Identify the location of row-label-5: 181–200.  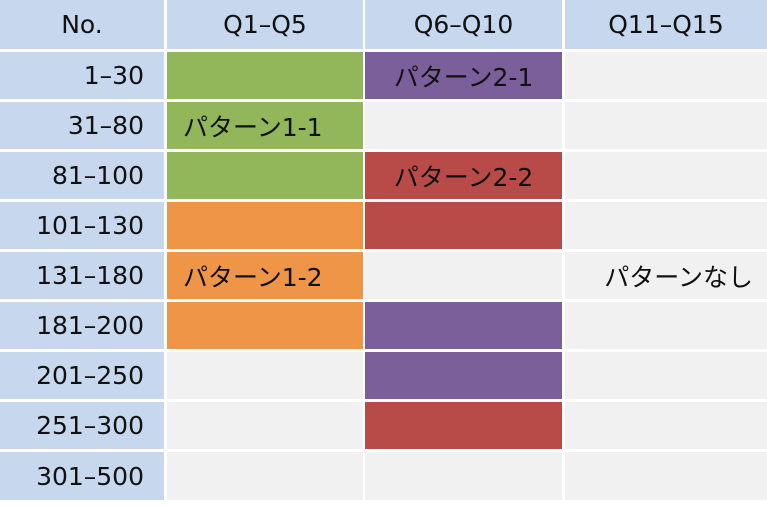
(82, 325).